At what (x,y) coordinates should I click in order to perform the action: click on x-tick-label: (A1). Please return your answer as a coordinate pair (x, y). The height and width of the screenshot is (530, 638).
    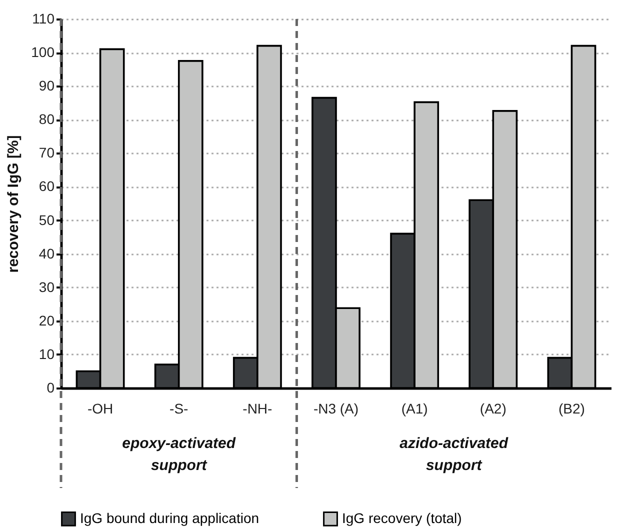
    Looking at the image, I should click on (414, 408).